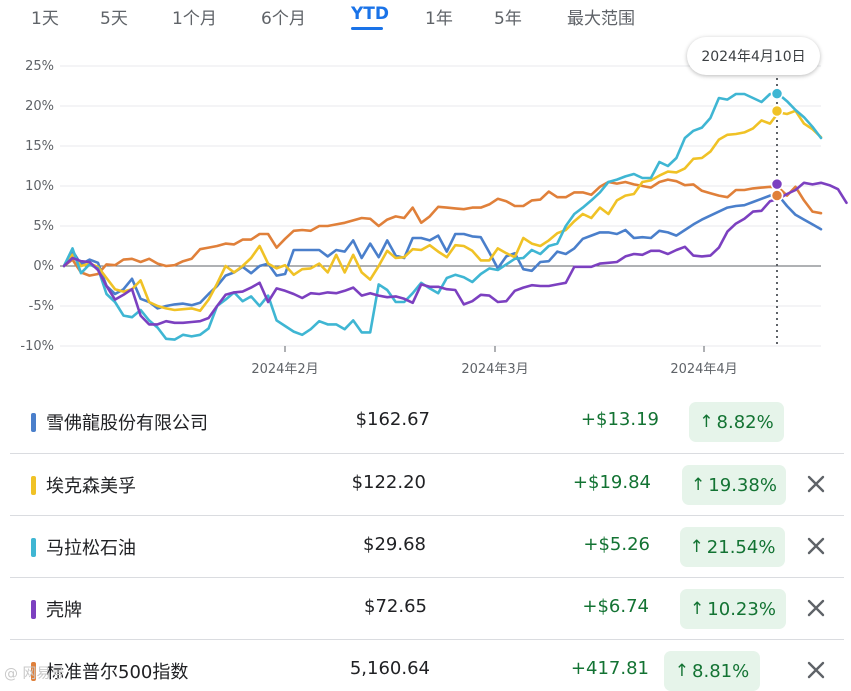 This screenshot has width=851, height=691. What do you see at coordinates (616, 544) in the screenshot?
I see `security-change: +$5.26` at bounding box center [616, 544].